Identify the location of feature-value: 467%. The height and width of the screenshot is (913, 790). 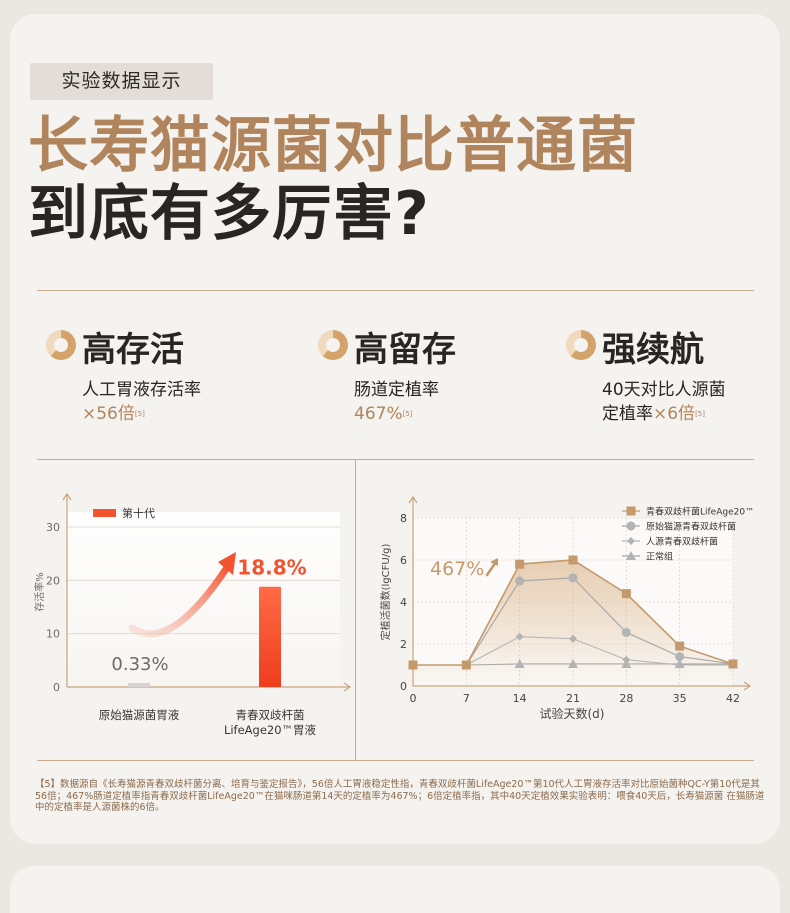
(378, 414).